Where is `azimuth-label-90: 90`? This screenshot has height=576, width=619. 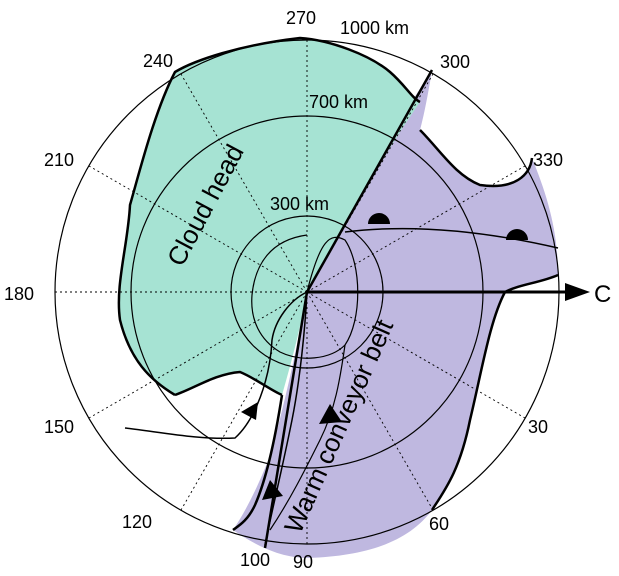
azimuth-label-90: 90 is located at coordinates (303, 561).